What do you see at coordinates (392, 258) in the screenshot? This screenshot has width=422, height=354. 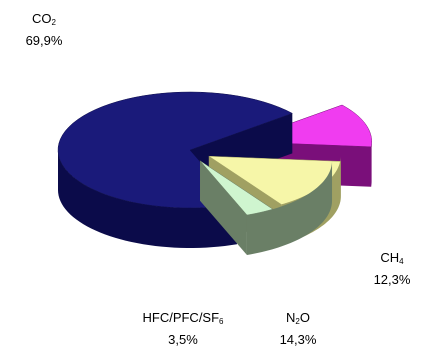 I see `ch4-name: CH4` at bounding box center [392, 258].